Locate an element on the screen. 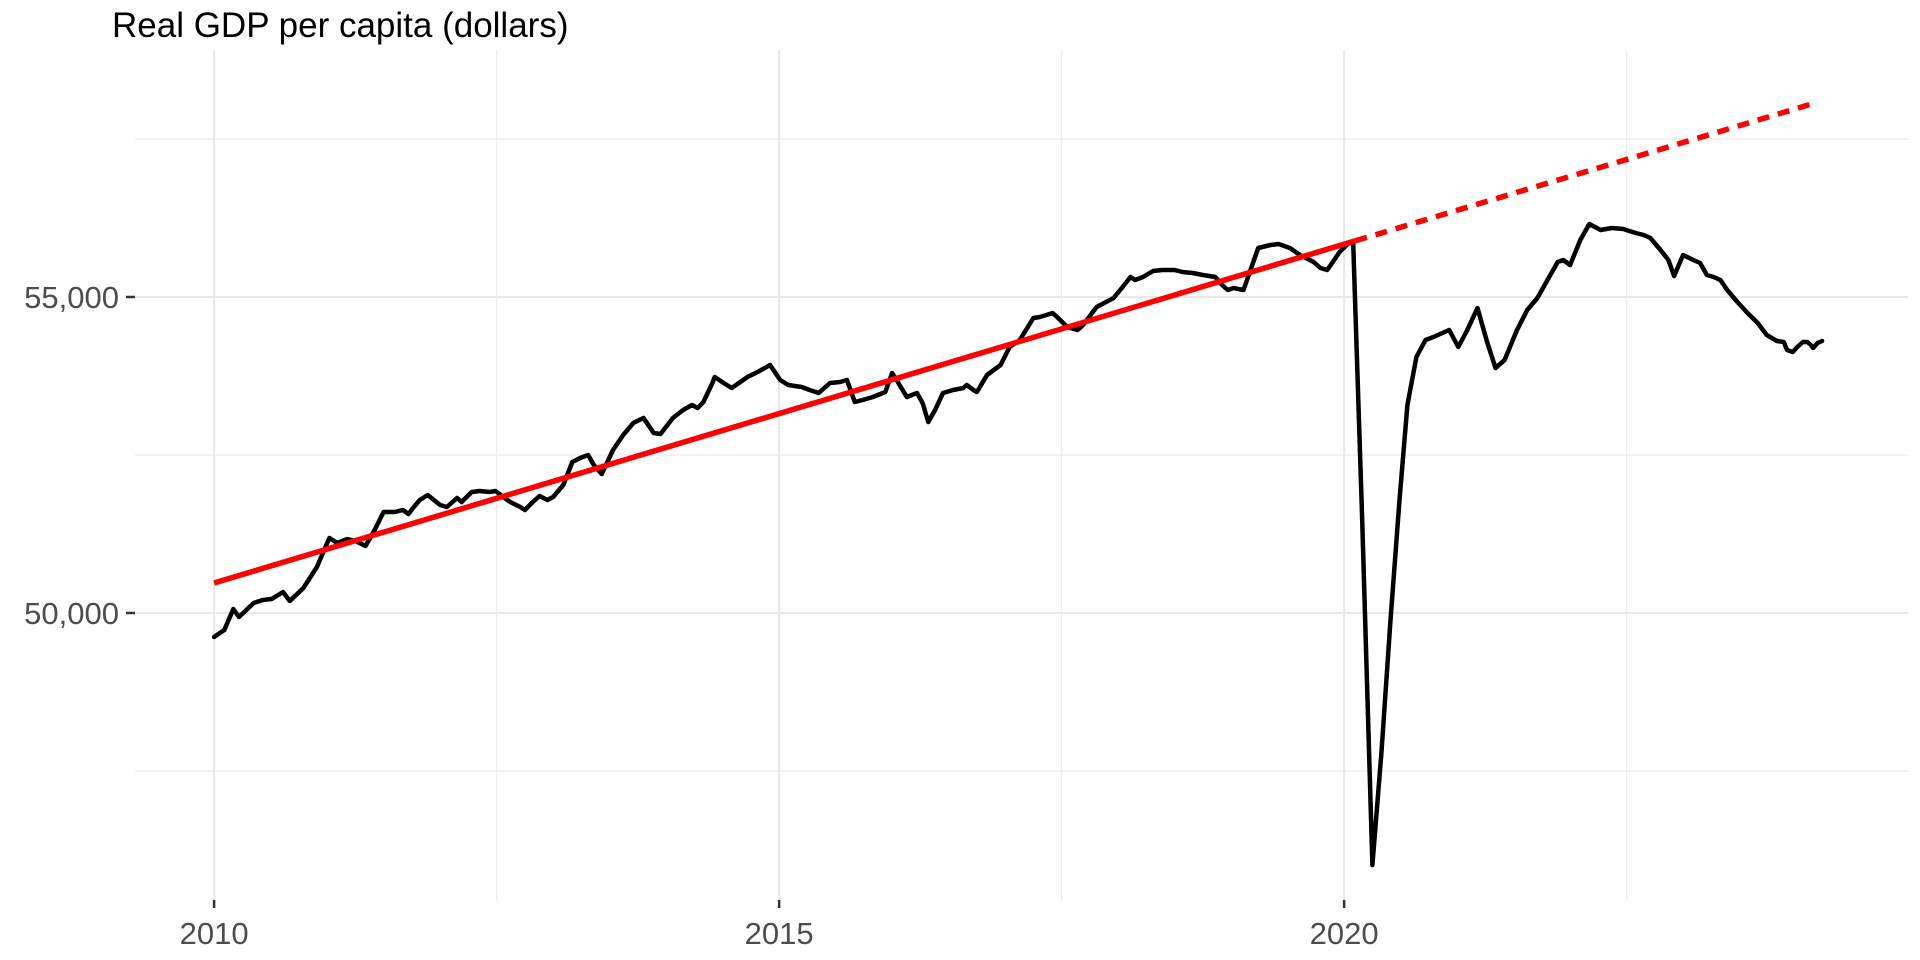  x-tick-label: 2020 is located at coordinates (1344, 933).